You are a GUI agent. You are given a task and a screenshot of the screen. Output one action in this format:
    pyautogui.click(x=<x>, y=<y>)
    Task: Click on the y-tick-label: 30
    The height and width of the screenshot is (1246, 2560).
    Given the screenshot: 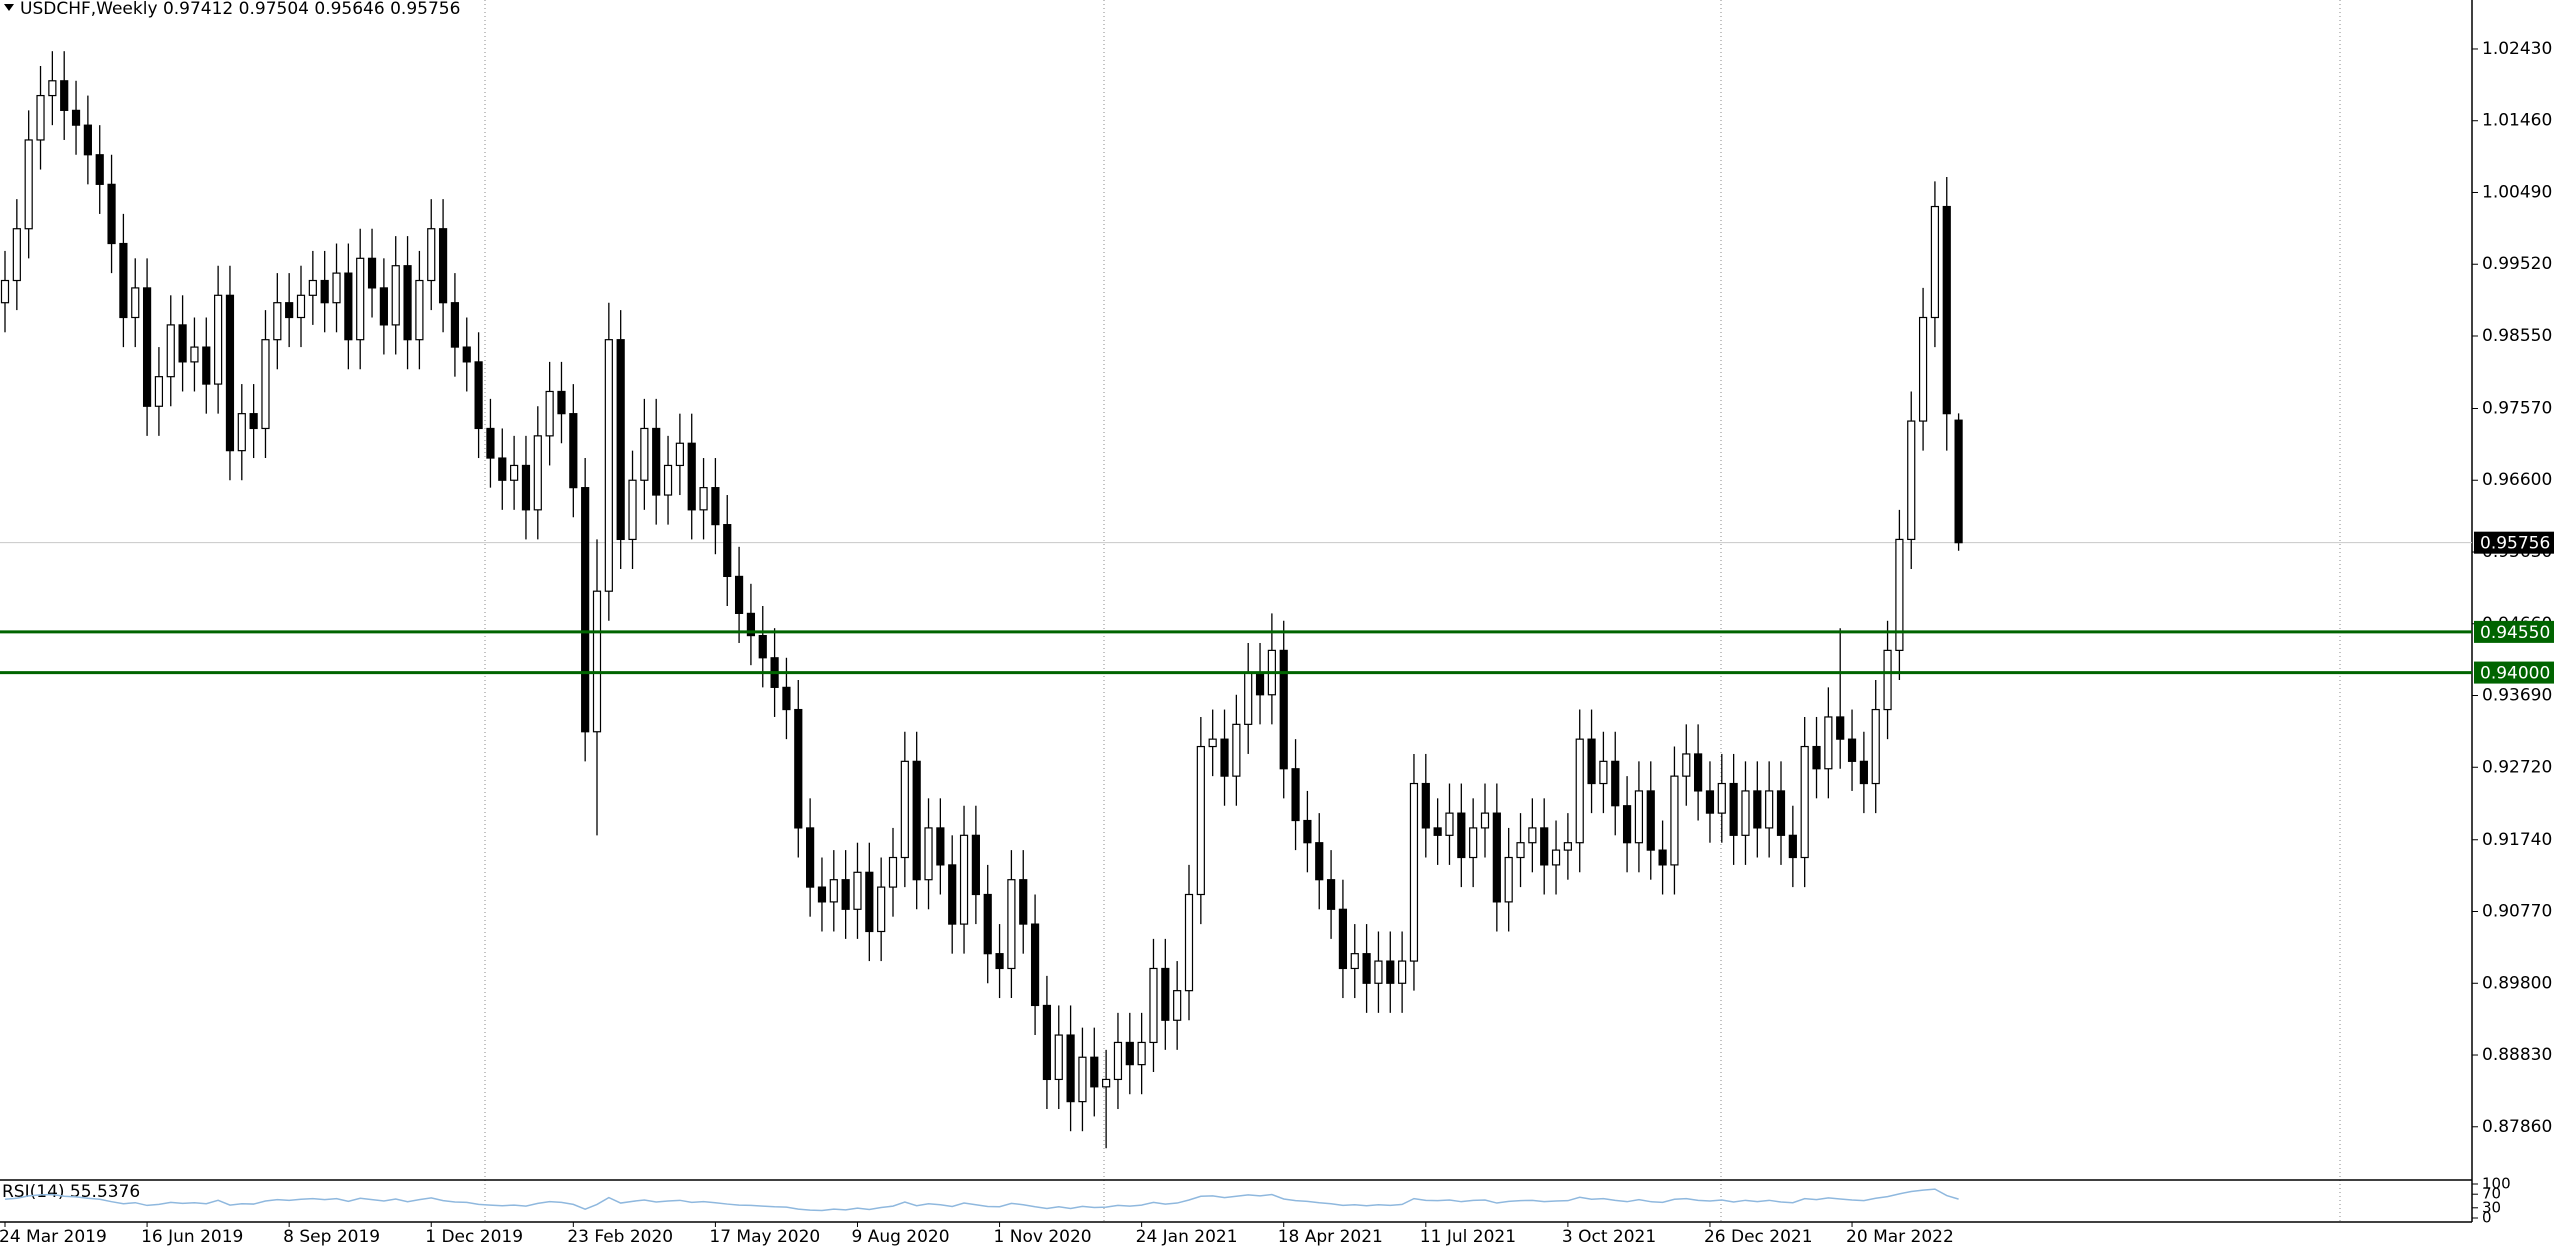 What is the action you would take?
    pyautogui.click(x=2491, y=1207)
    